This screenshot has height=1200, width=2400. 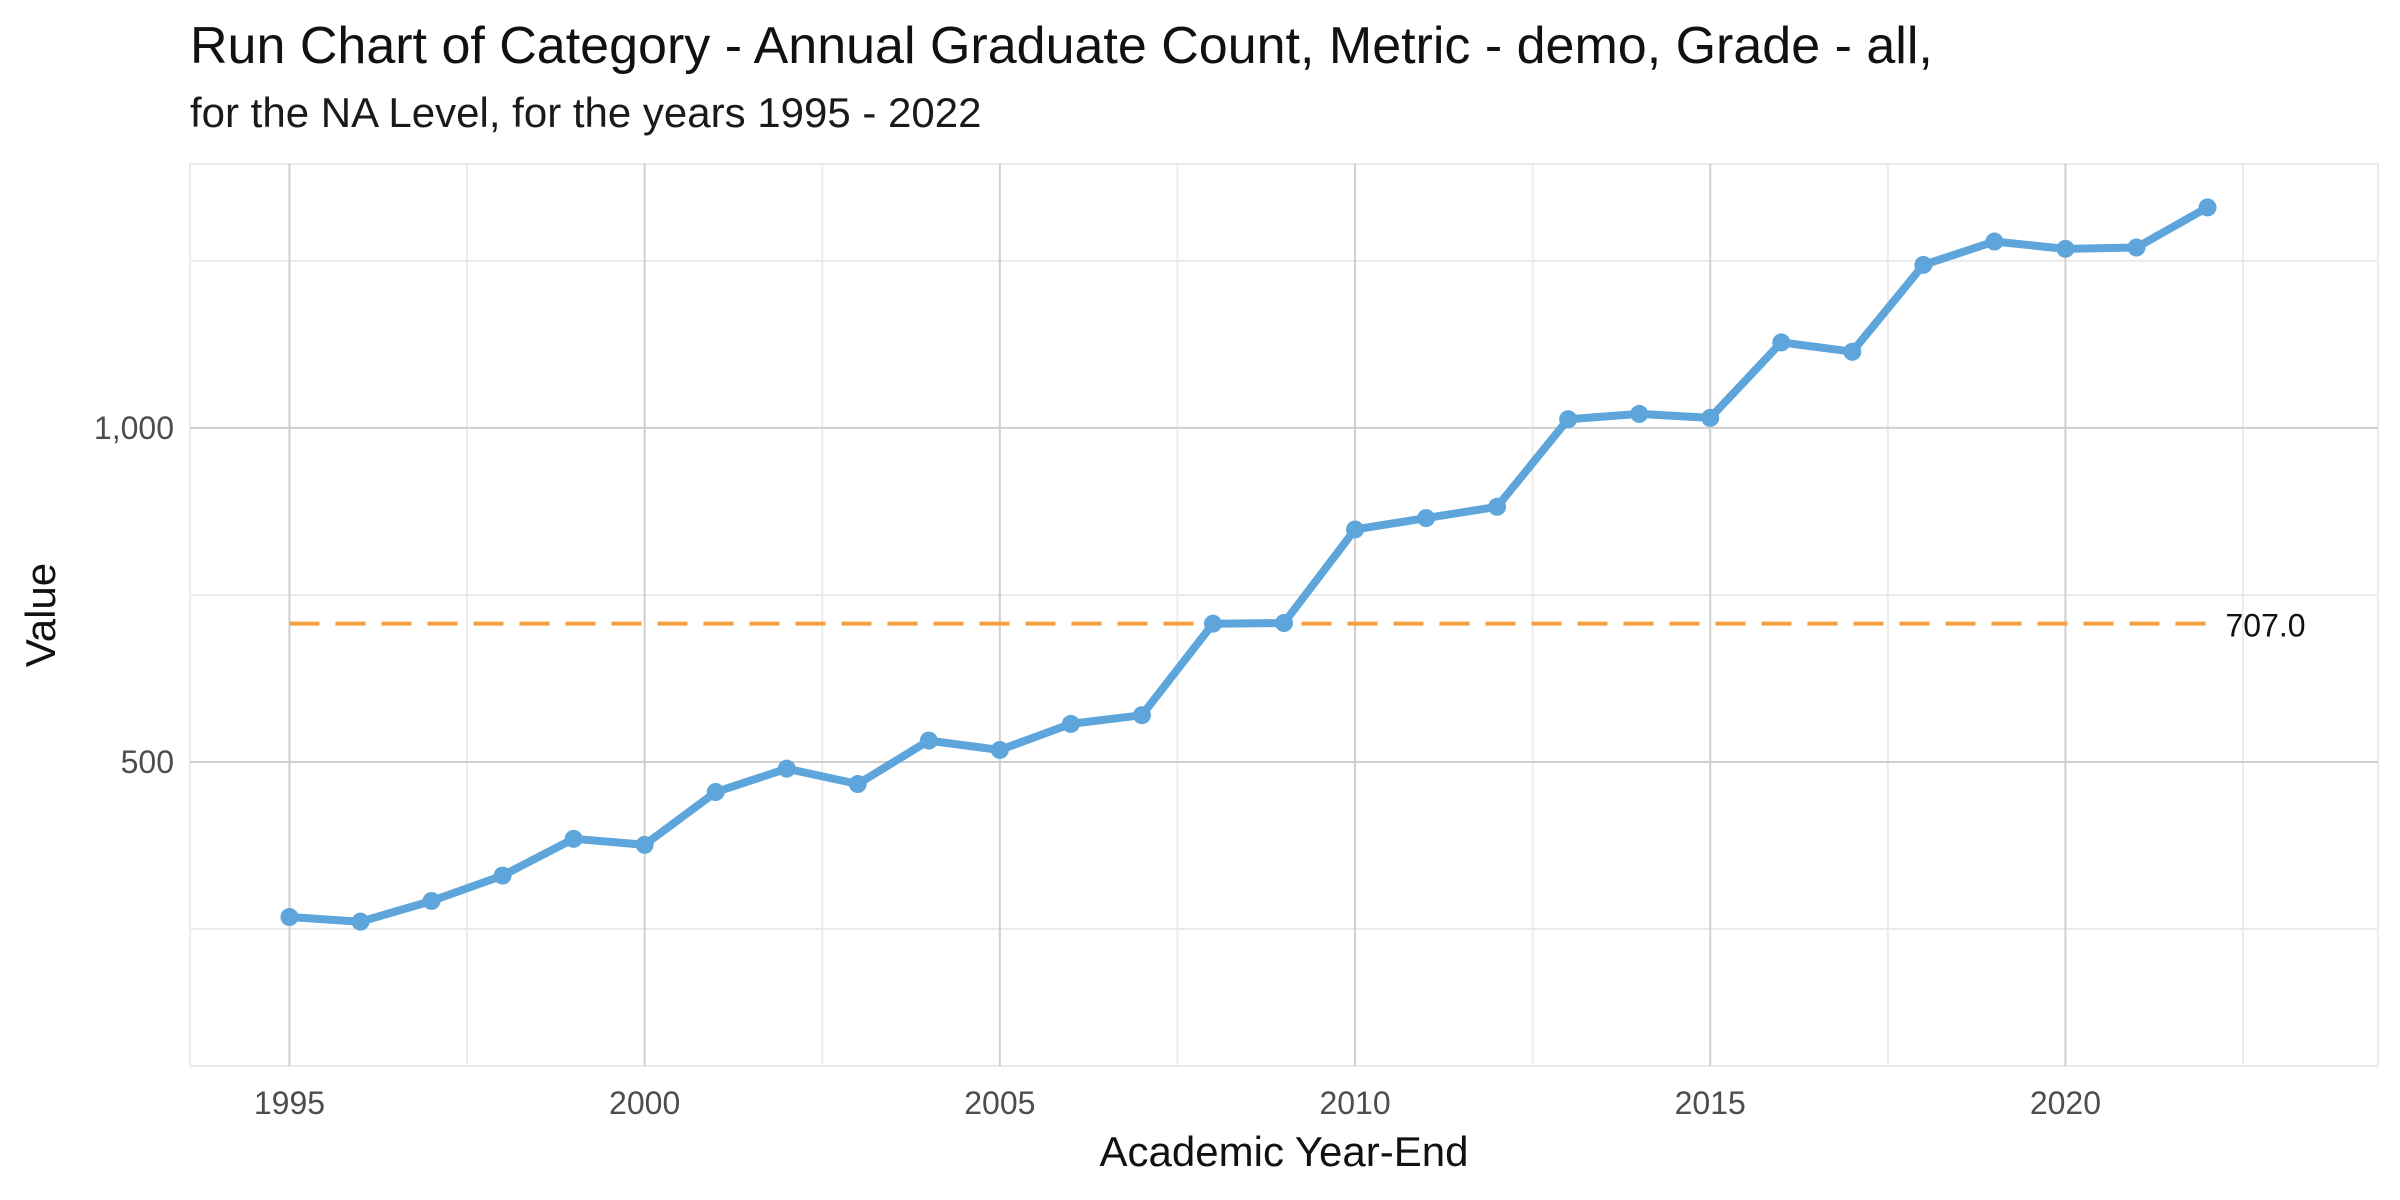 I want to click on x-axis-title: Academic Year-End, so click(x=1284, y=1151).